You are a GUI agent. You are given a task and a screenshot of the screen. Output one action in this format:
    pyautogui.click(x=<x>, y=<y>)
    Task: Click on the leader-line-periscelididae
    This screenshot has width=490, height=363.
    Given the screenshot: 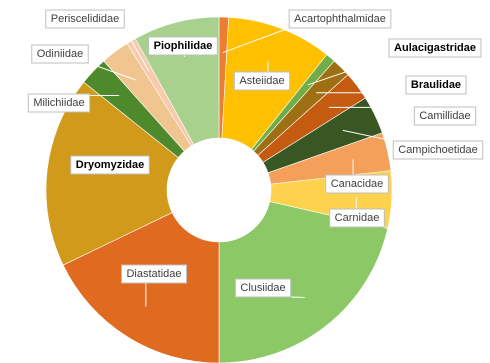 What is the action you would take?
    pyautogui.click(x=136, y=49)
    